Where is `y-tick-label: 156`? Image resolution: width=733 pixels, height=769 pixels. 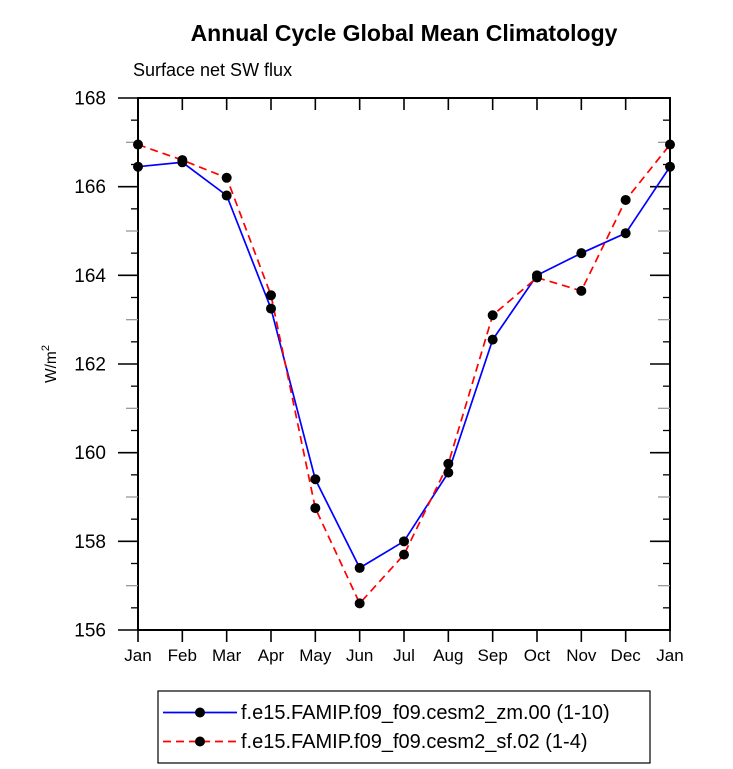 y-tick-label: 156 is located at coordinates (90, 631).